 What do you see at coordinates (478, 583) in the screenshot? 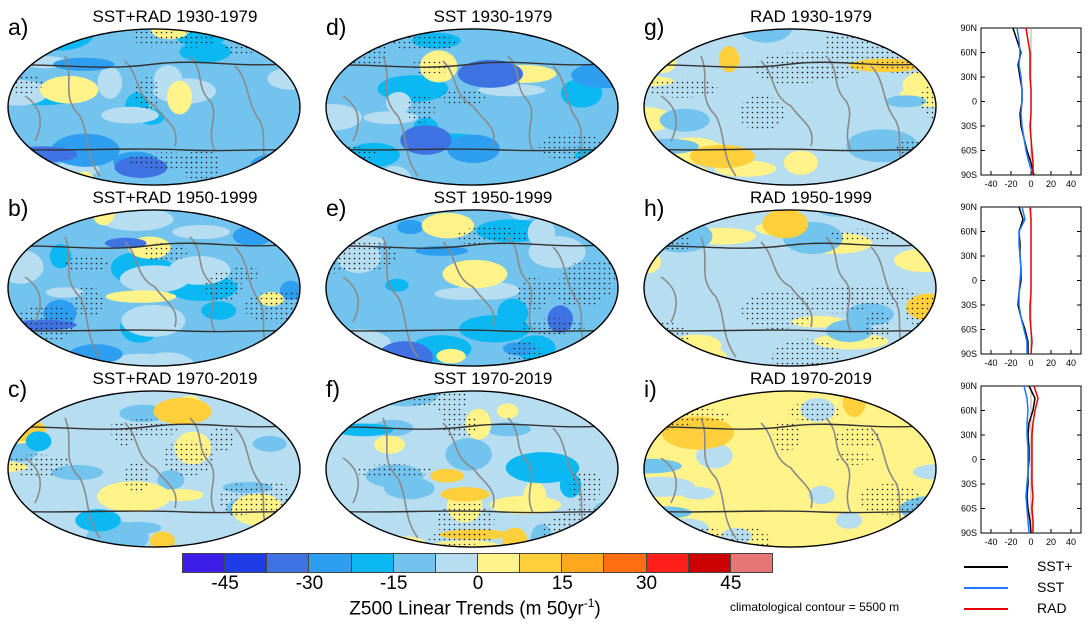
I see `colorbar-tick-label: 0` at bounding box center [478, 583].